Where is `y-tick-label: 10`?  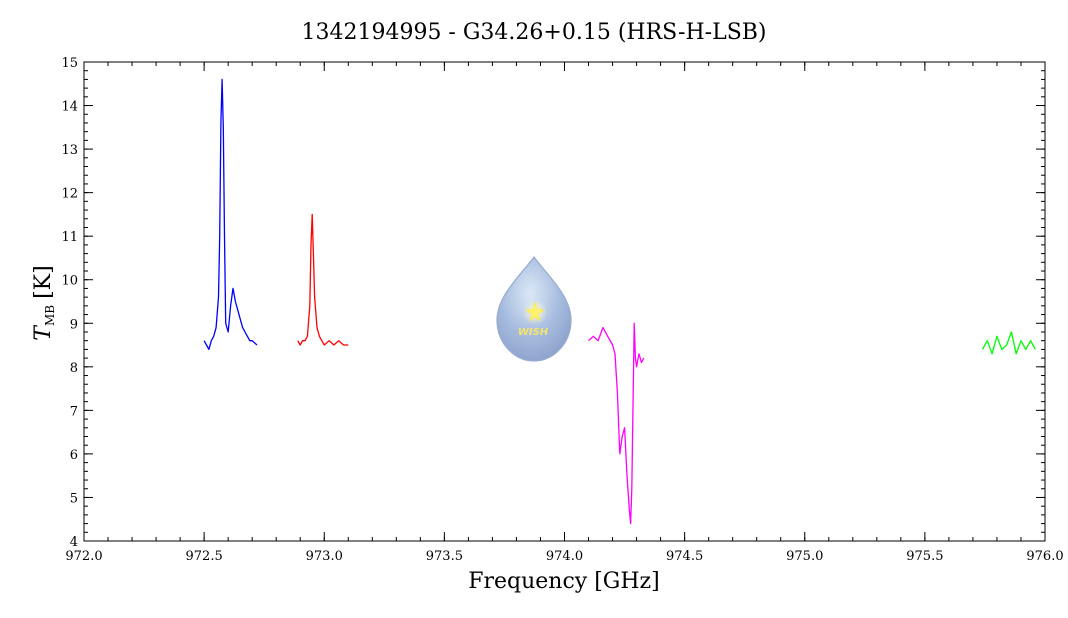 y-tick-label: 10 is located at coordinates (69, 281).